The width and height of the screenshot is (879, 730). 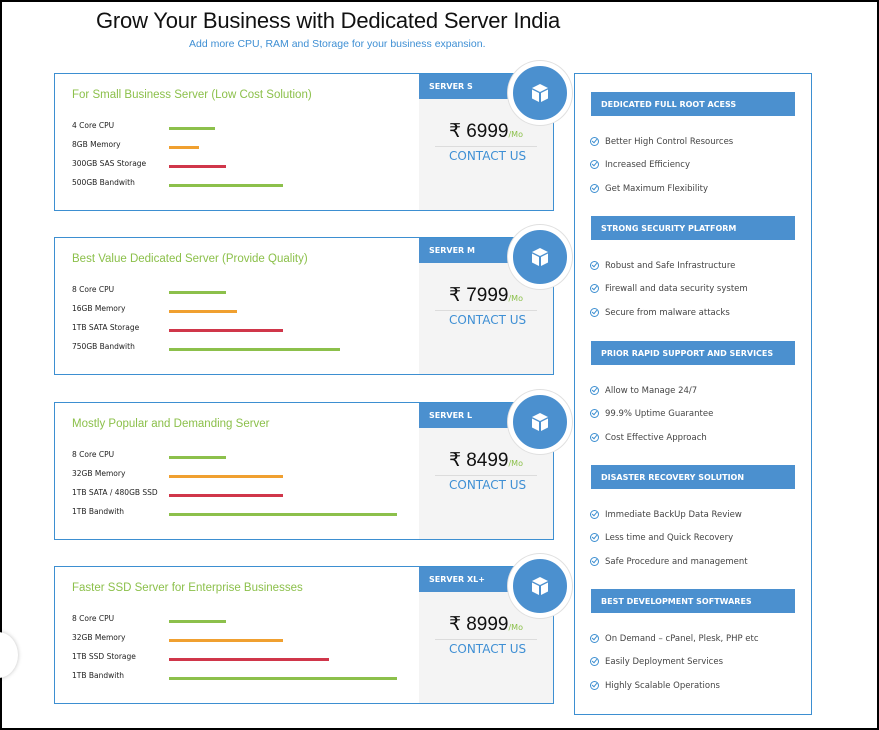 I want to click on feature-item: Get Maximum Flexibility, so click(x=649, y=189).